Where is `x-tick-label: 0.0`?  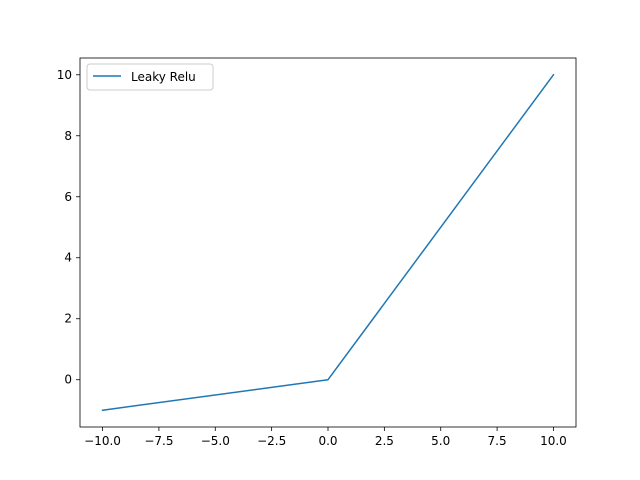 x-tick-label: 0.0 is located at coordinates (327, 441).